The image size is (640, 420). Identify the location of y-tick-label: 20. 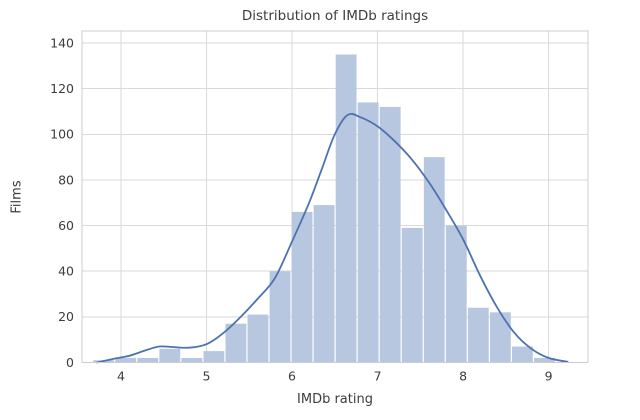
(66, 316).